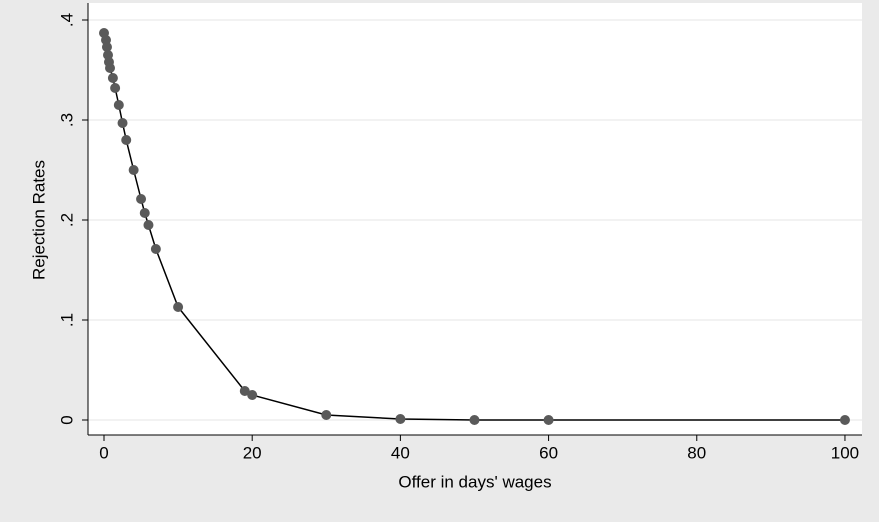 The image size is (879, 522). Describe the element at coordinates (400, 452) in the screenshot. I see `x-tick-label: 40` at that location.